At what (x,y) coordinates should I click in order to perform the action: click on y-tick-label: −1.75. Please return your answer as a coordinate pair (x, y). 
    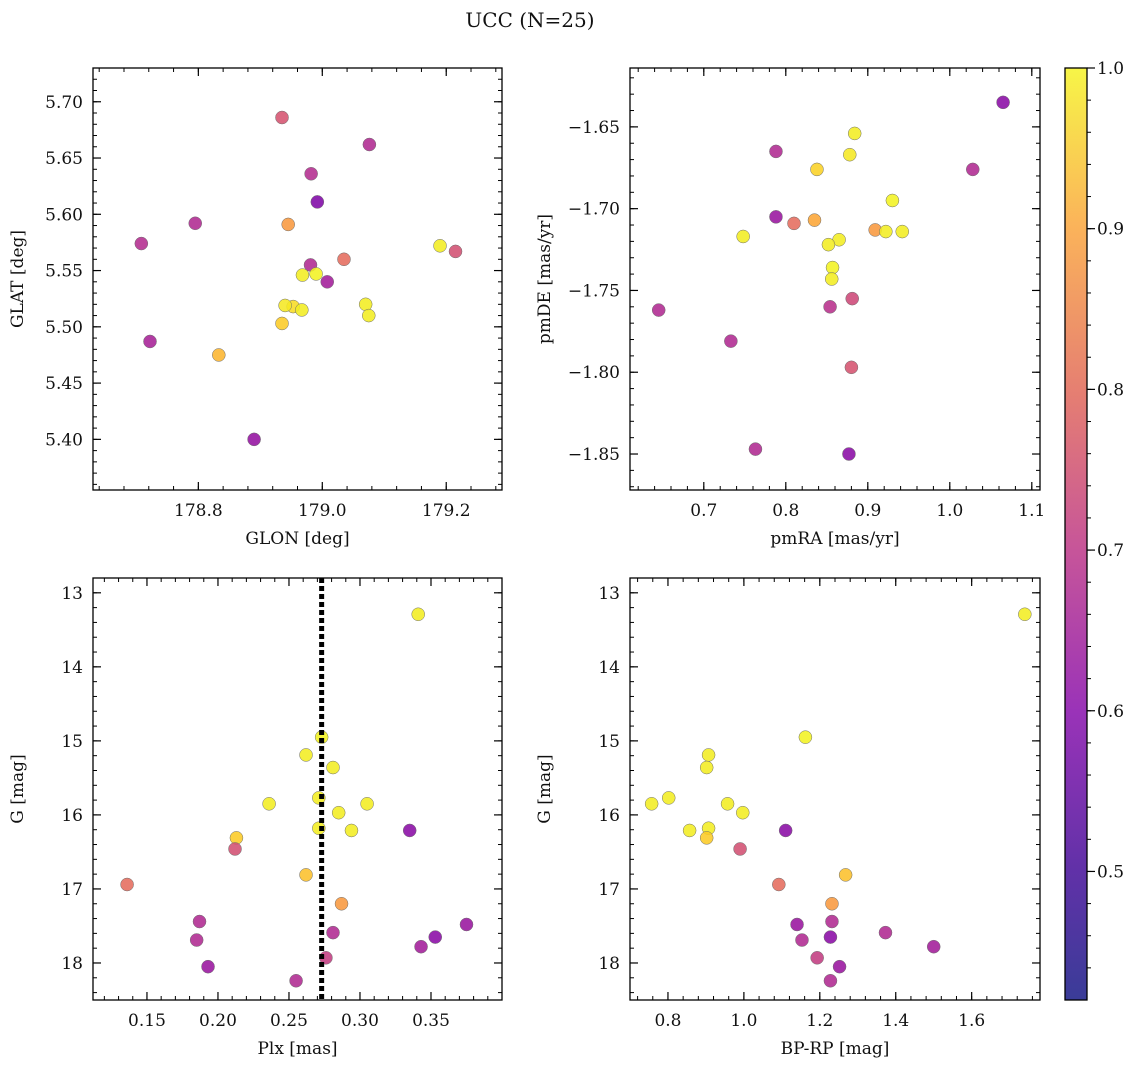
    Looking at the image, I should click on (594, 291).